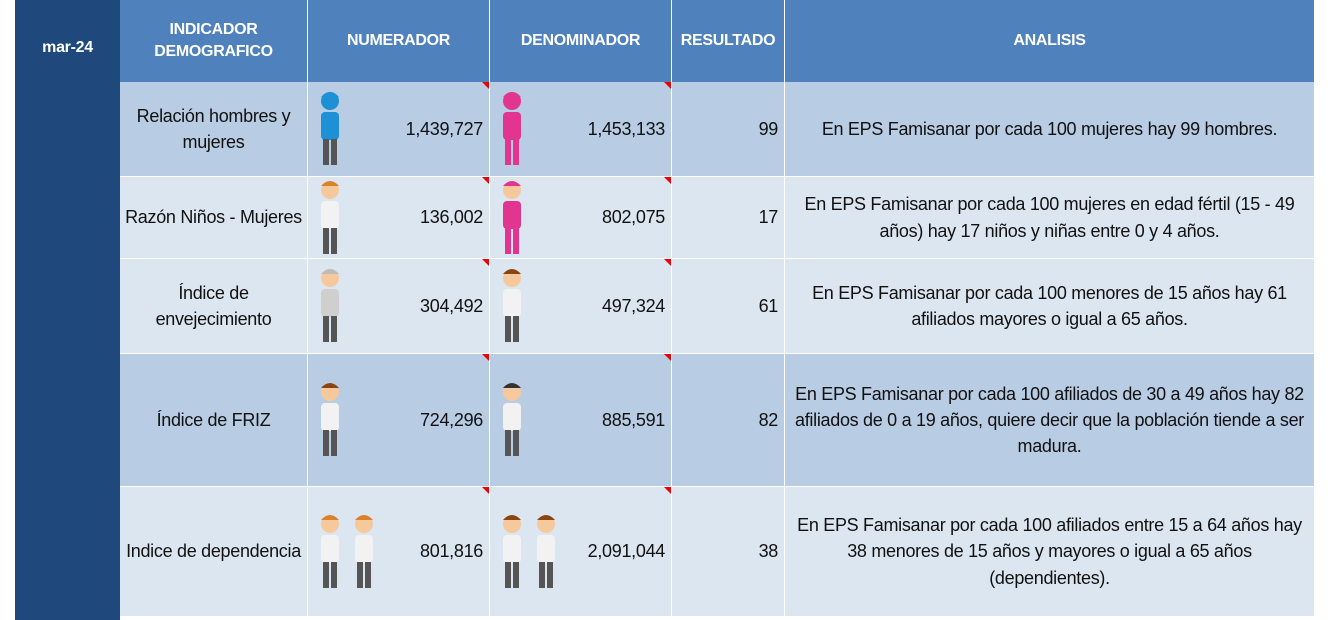 This screenshot has width=1330, height=620. What do you see at coordinates (626, 128) in the screenshot?
I see `denominator-text: 1,453,133` at bounding box center [626, 128].